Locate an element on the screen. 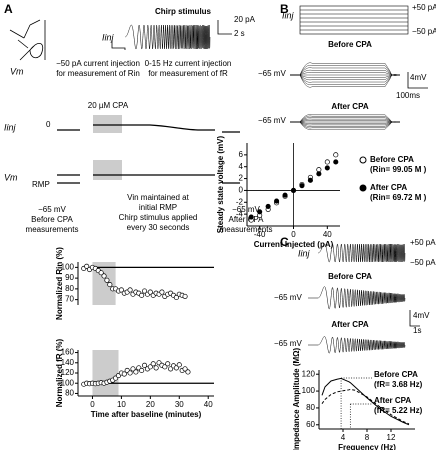 The height and width of the screenshot is (450, 436). x-tick-label: 0 is located at coordinates (92, 404).